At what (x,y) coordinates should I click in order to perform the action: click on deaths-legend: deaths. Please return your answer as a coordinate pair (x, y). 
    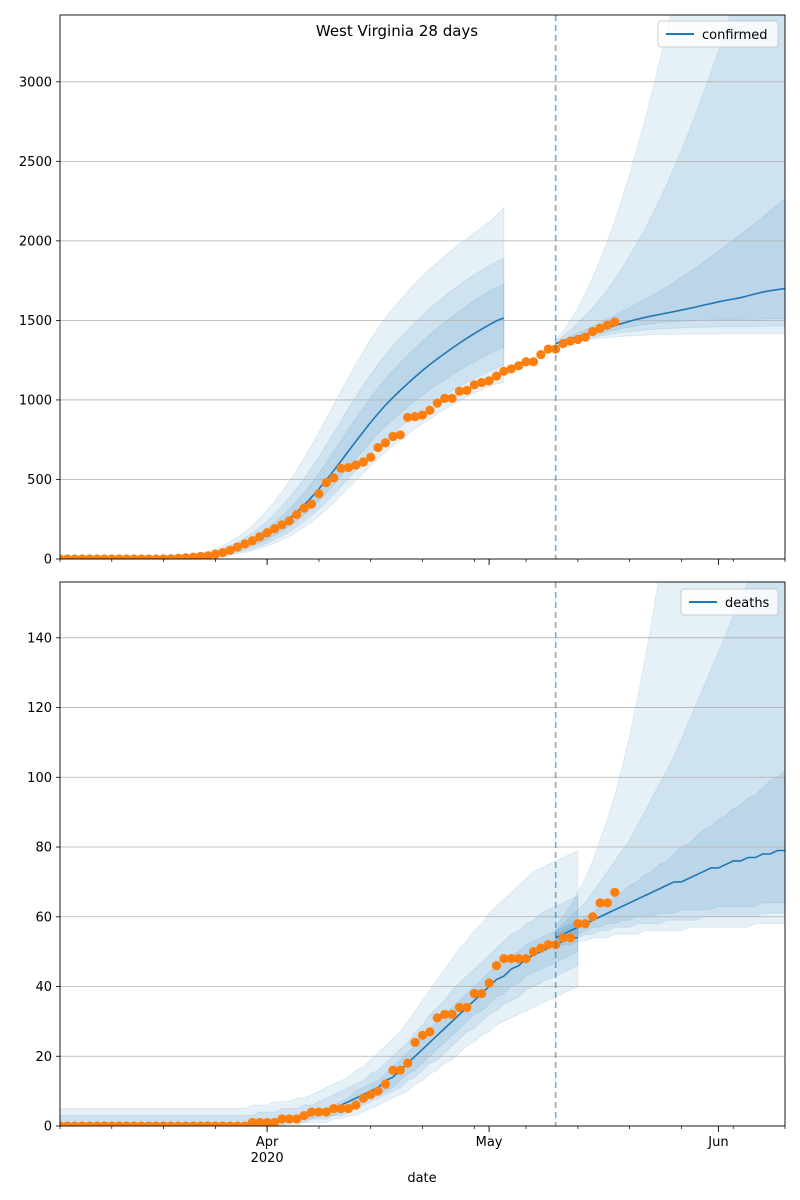
    Looking at the image, I should click on (729, 602).